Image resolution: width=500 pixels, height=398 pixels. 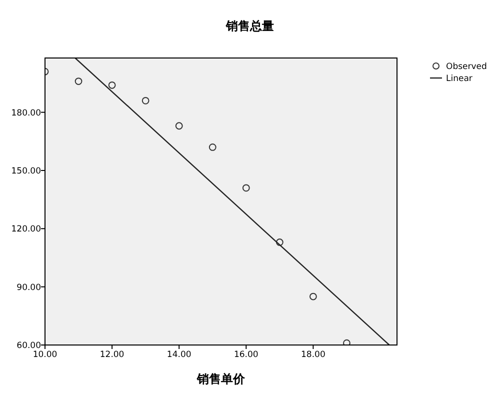 What do you see at coordinates (459, 79) in the screenshot?
I see `legend-label: Linear` at bounding box center [459, 79].